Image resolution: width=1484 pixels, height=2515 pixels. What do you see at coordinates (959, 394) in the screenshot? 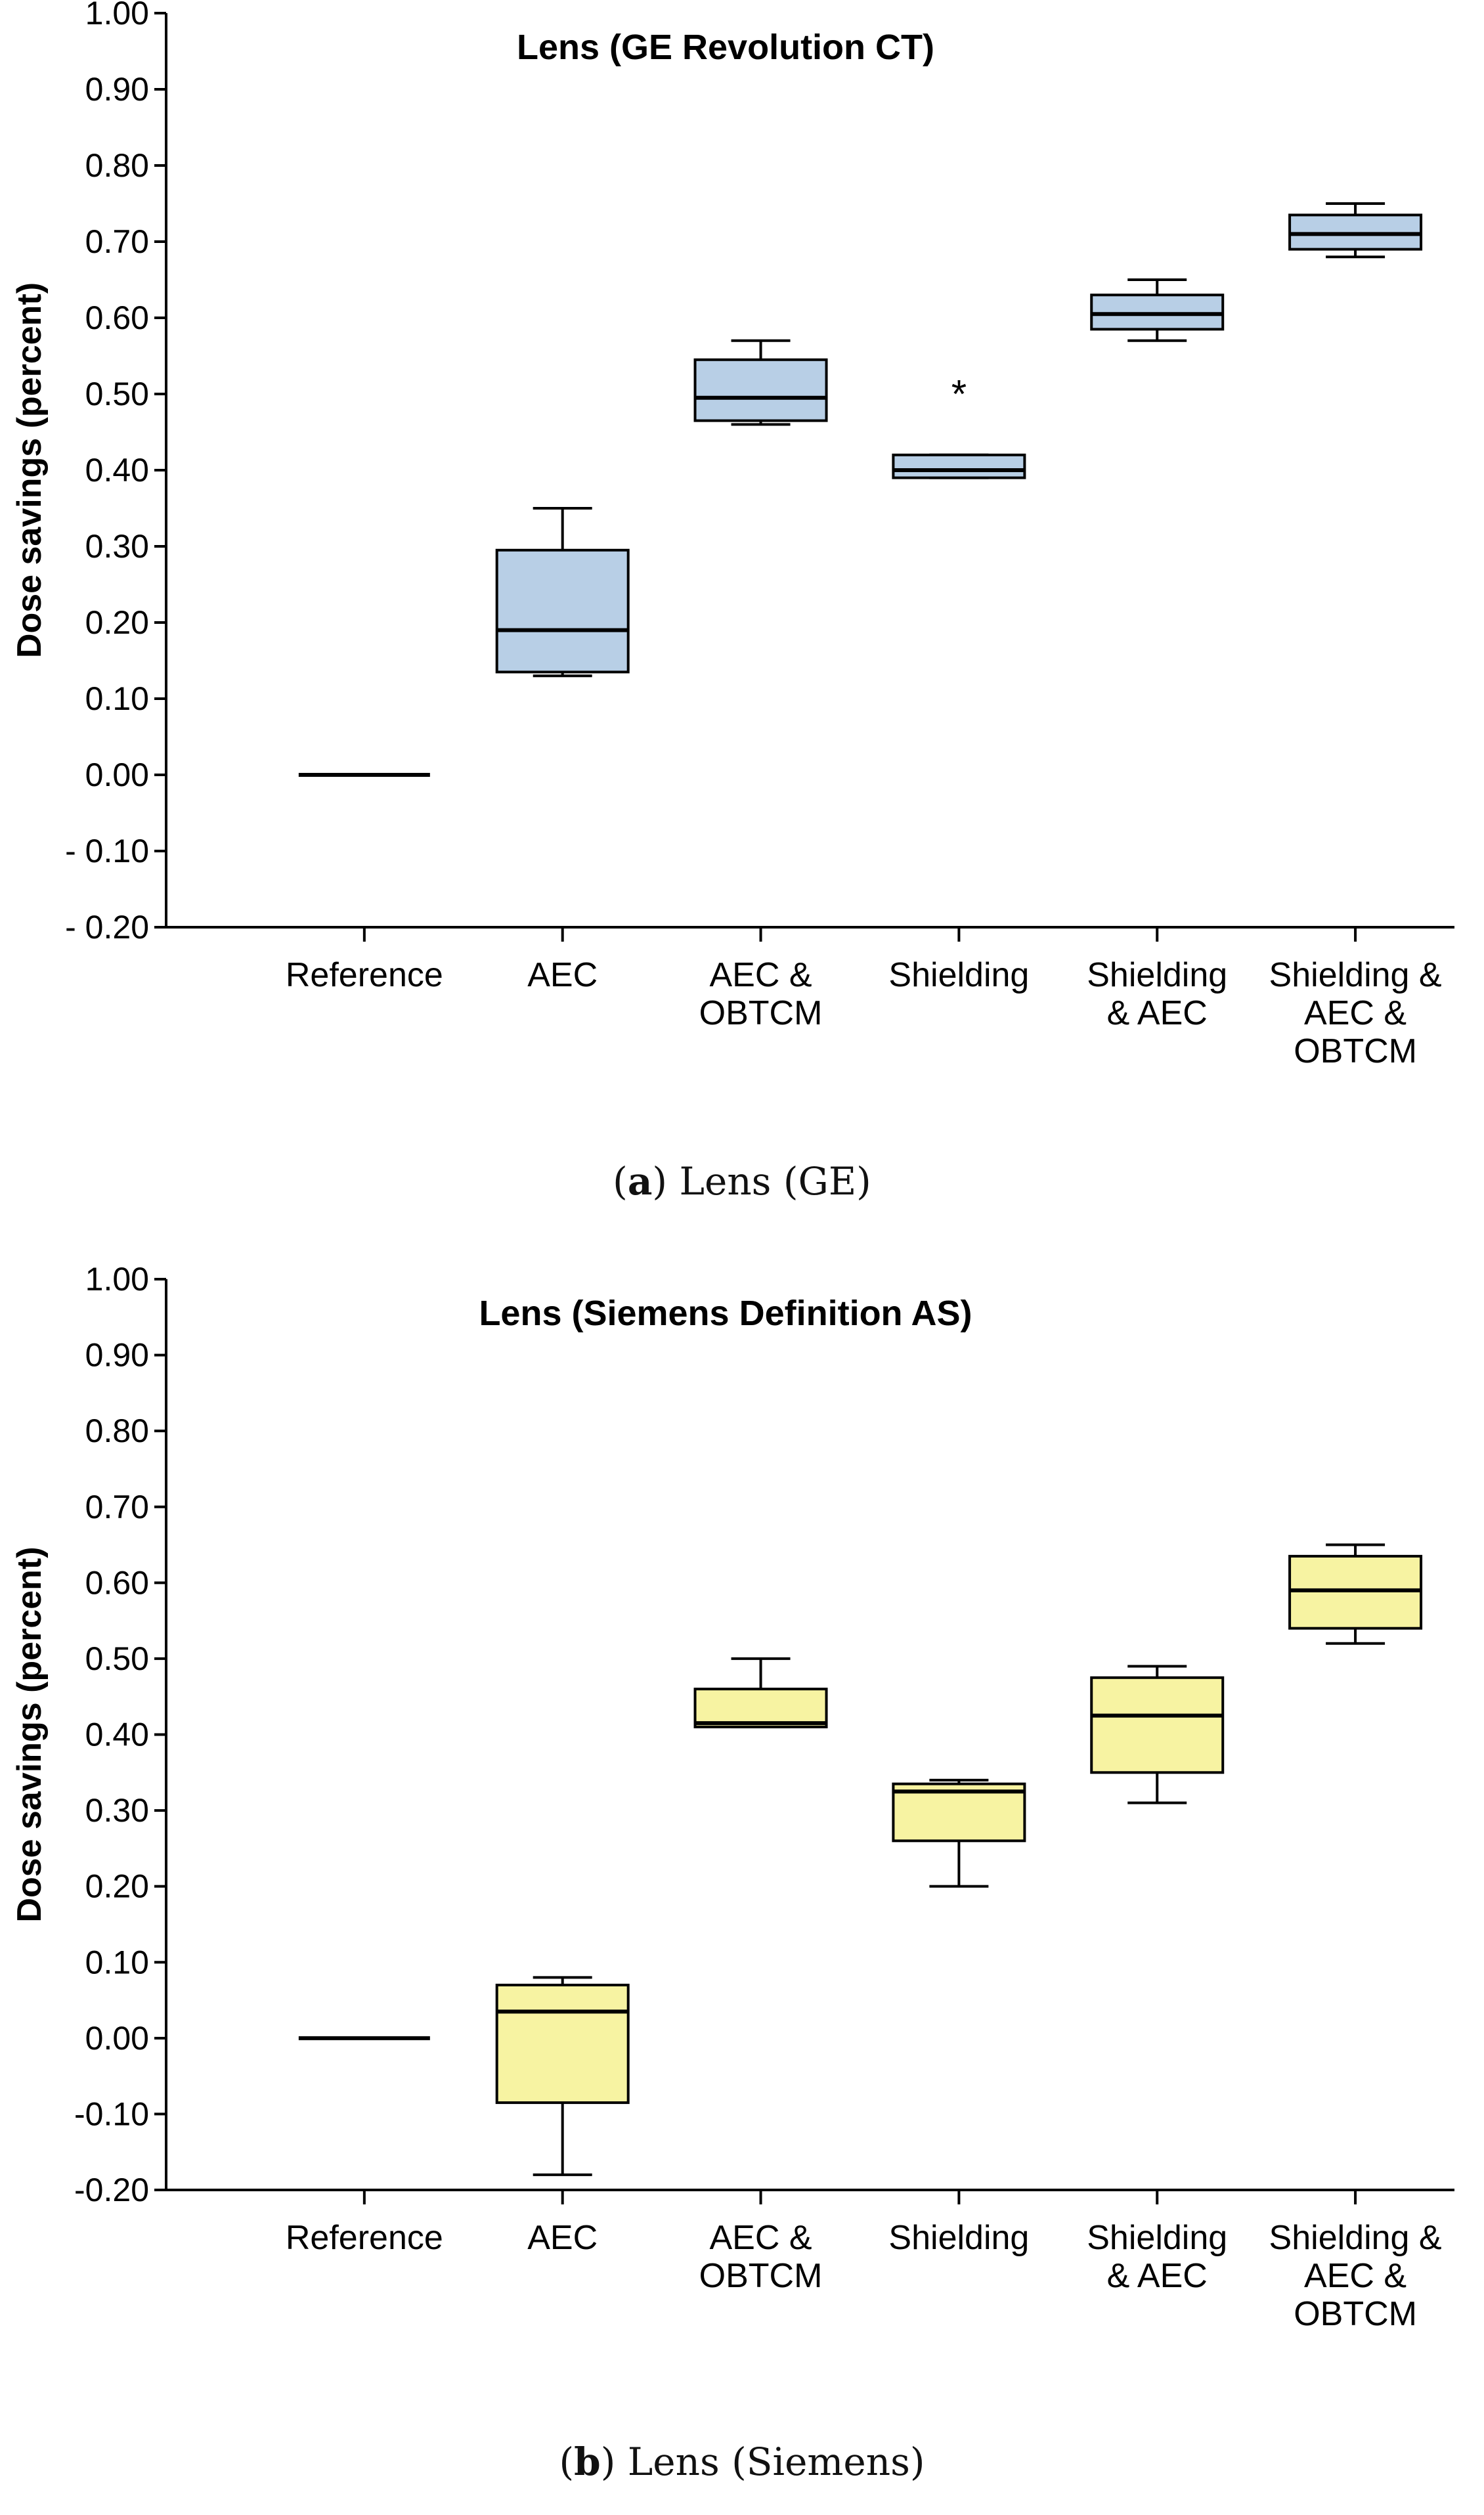
I see `outlier-marker: *` at bounding box center [959, 394].